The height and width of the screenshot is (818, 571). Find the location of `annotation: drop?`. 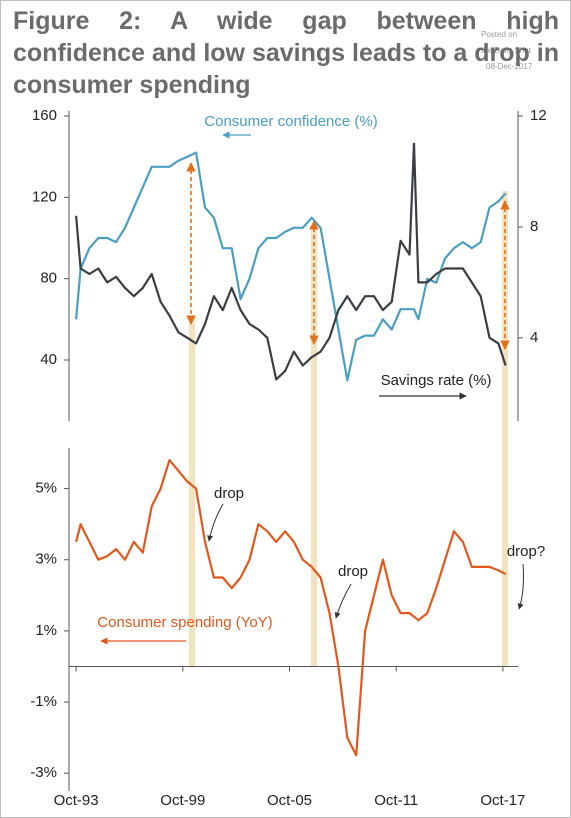

annotation: drop? is located at coordinates (526, 551).